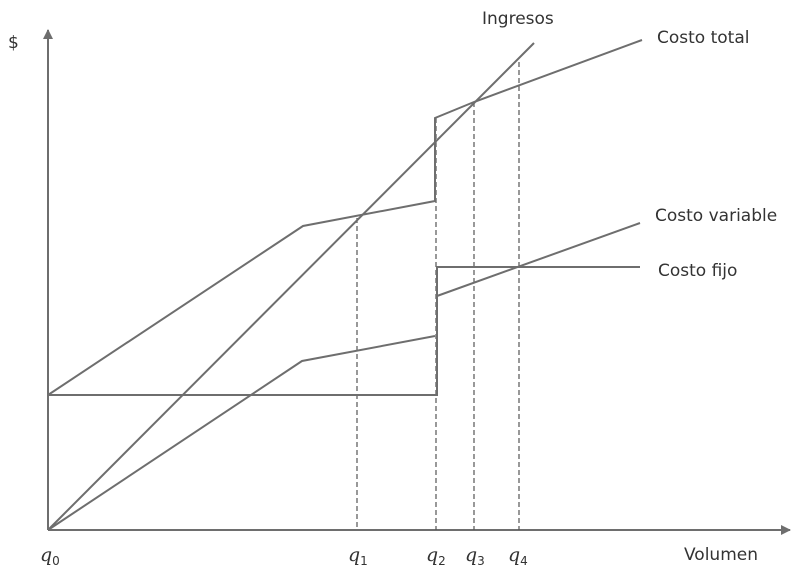 The width and height of the screenshot is (798, 568). What do you see at coordinates (716, 216) in the screenshot?
I see `costo-variable-label: Costo variable` at bounding box center [716, 216].